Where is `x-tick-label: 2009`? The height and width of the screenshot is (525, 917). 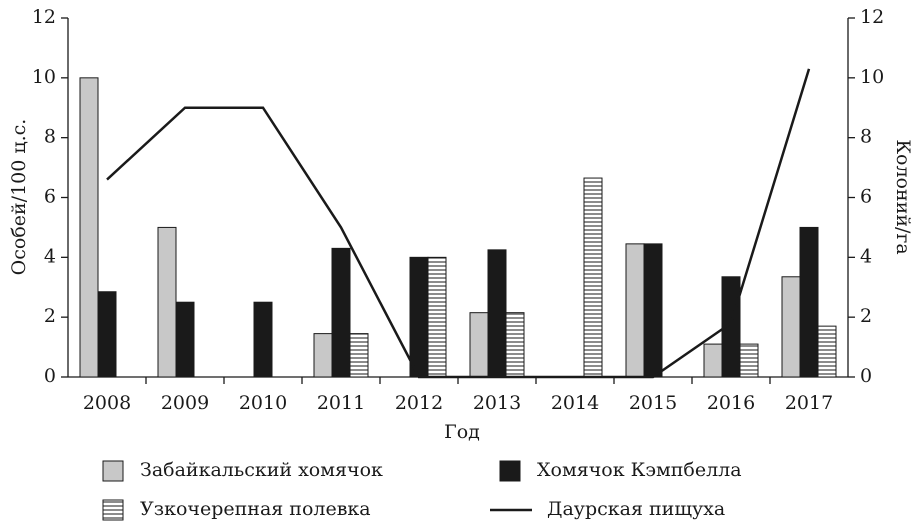
x-tick-label: 2009 is located at coordinates (185, 403).